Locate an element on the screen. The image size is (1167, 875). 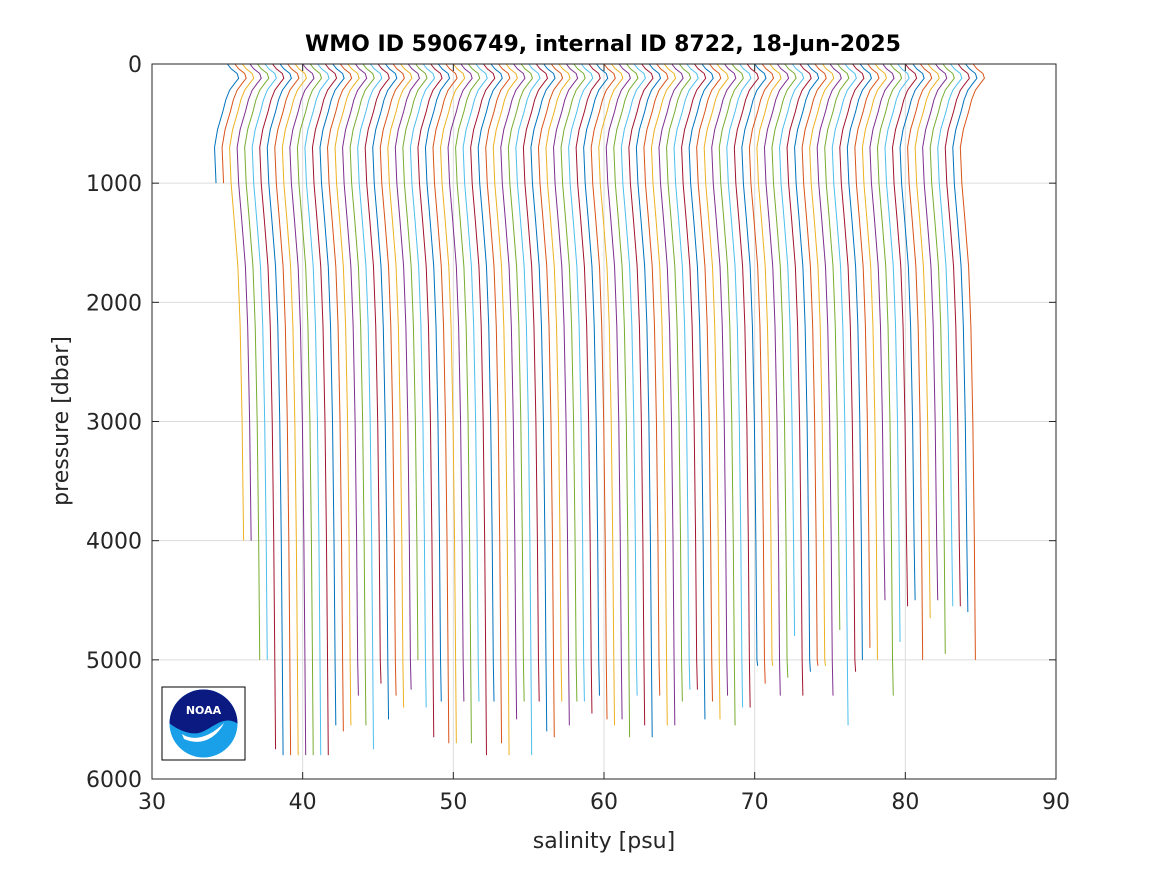
x-tick-label: 40 is located at coordinates (303, 802).